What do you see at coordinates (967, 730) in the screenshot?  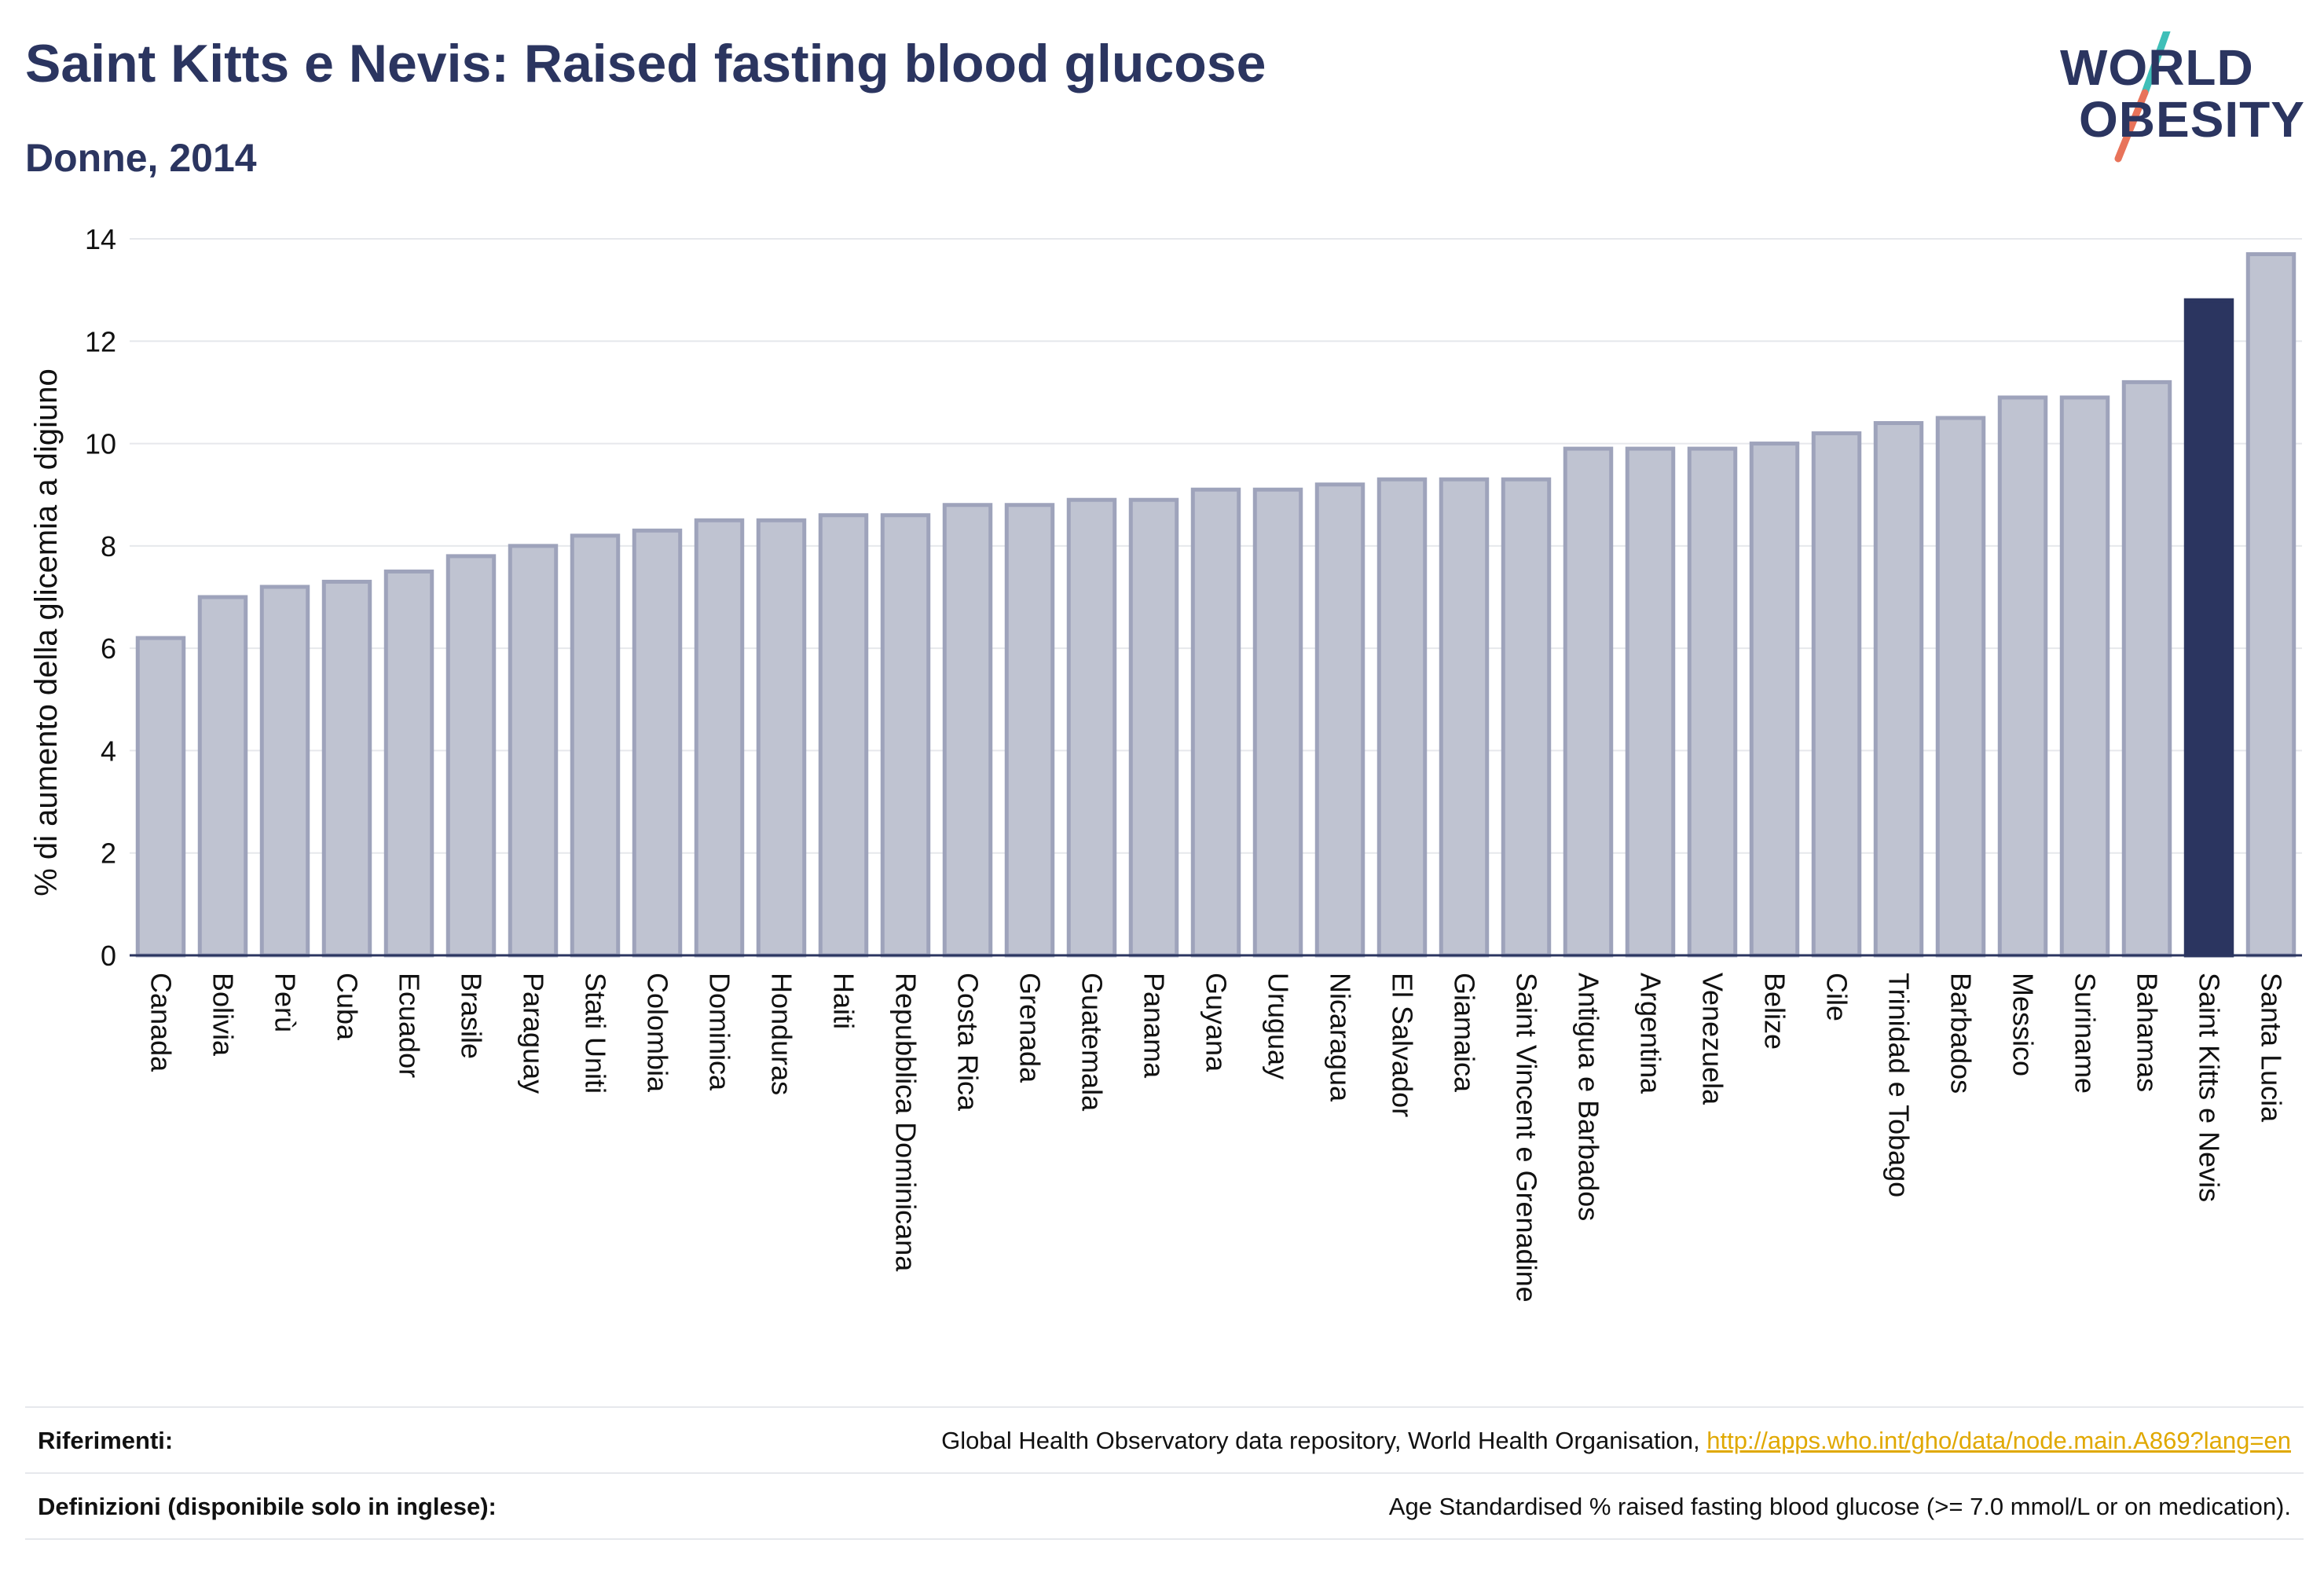 I see `bar-costa-rica` at bounding box center [967, 730].